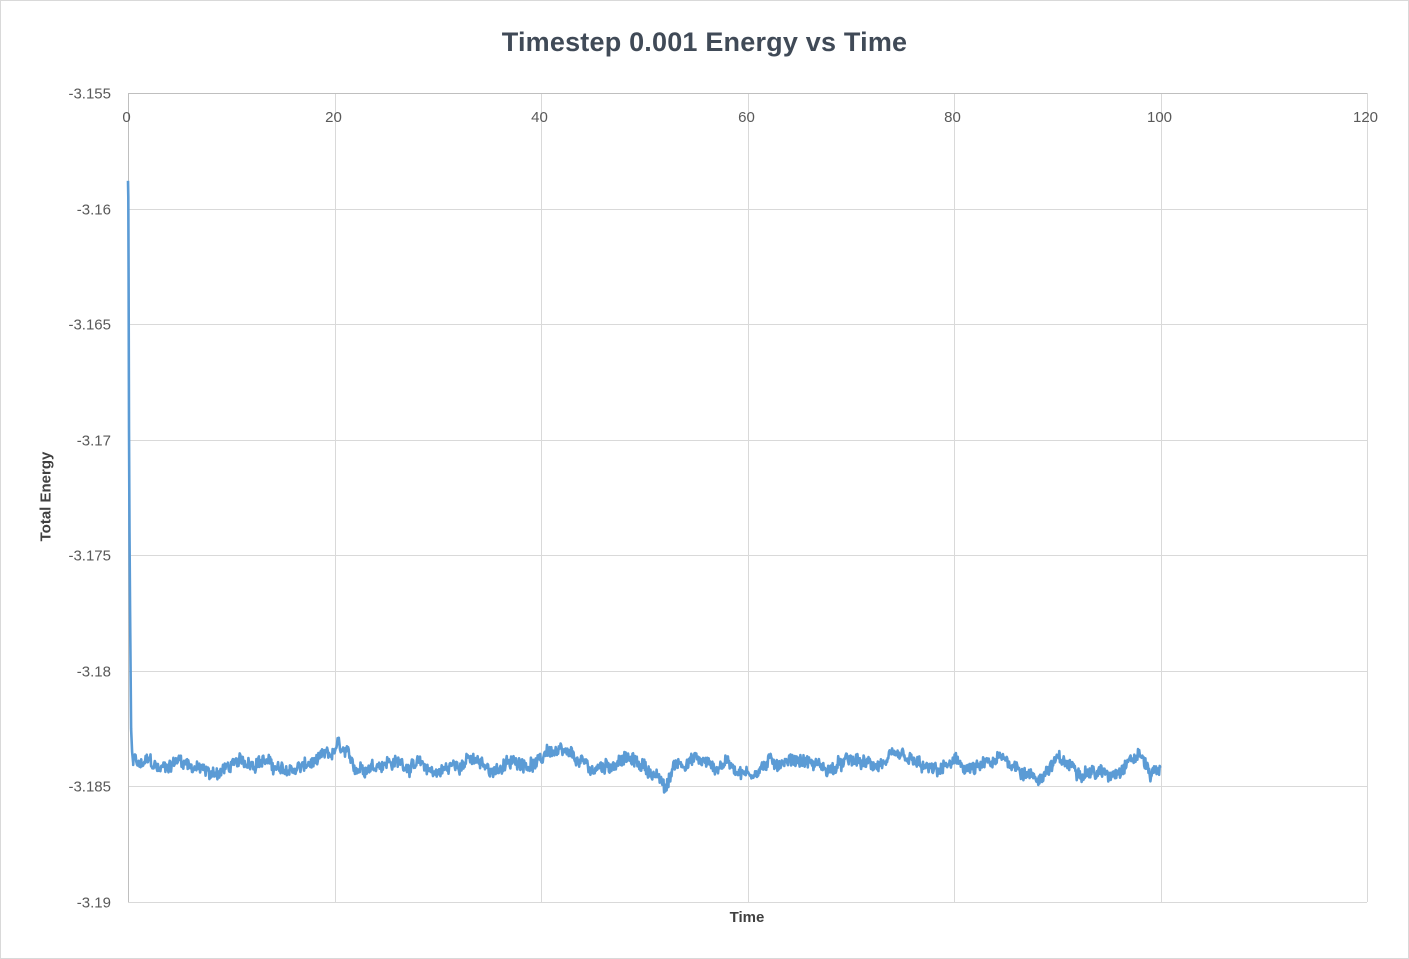 The image size is (1409, 959). I want to click on y-tick-label: -3.155, so click(89, 94).